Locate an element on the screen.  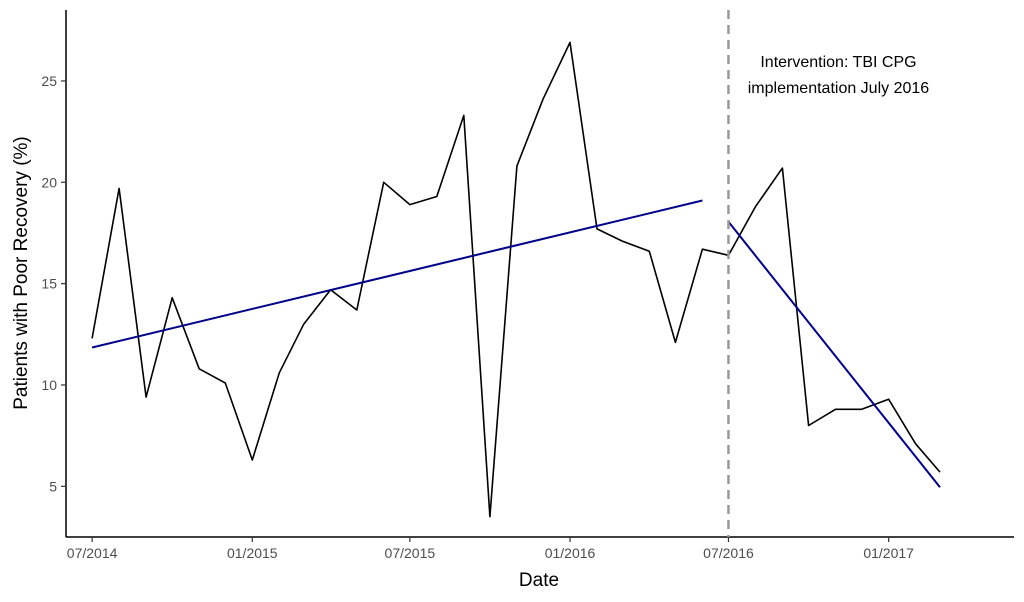
intervention-label-line-2: implementation July 2016 is located at coordinates (839, 88).